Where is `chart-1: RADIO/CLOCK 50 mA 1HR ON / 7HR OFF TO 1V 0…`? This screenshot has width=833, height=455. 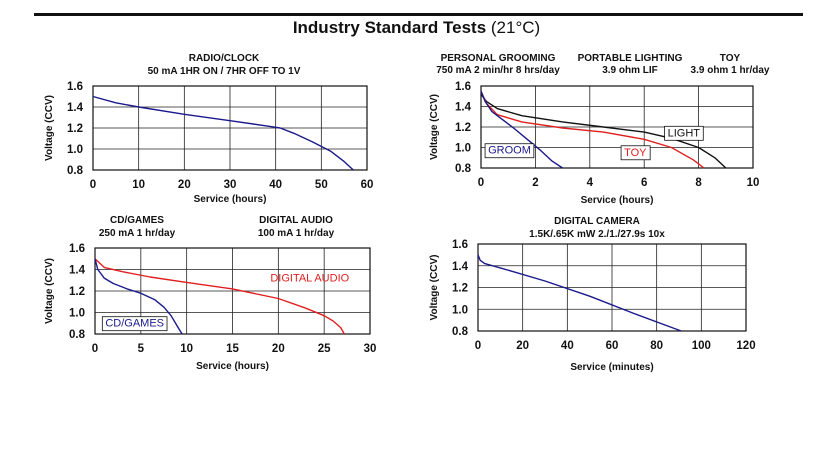
chart-1: RADIO/CLOCK 50 mA 1HR ON / 7HR OFF TO 1V 0… is located at coordinates (208, 129).